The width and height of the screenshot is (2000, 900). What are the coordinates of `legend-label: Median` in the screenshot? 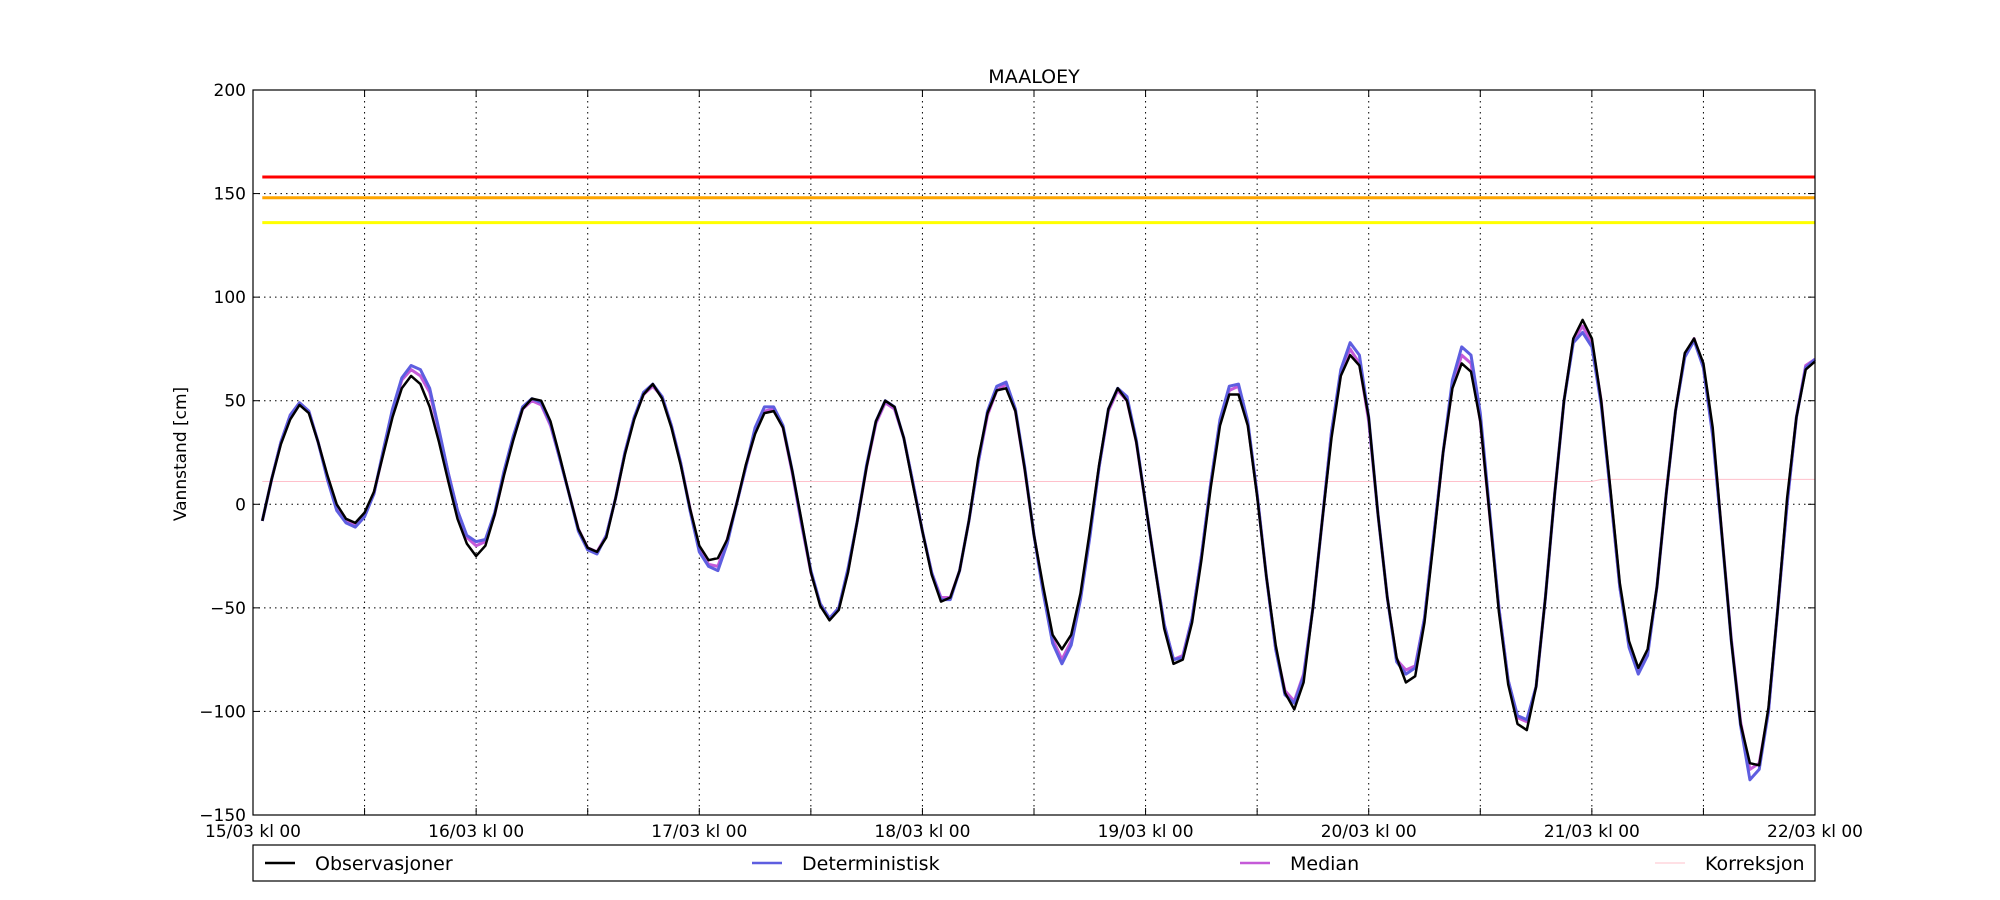 It's located at (1324, 864).